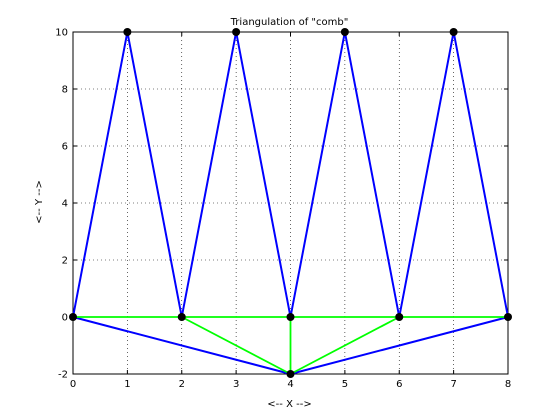 This screenshot has height=420, width=560. Describe the element at coordinates (290, 384) in the screenshot. I see `x-tick-label: 4` at that location.